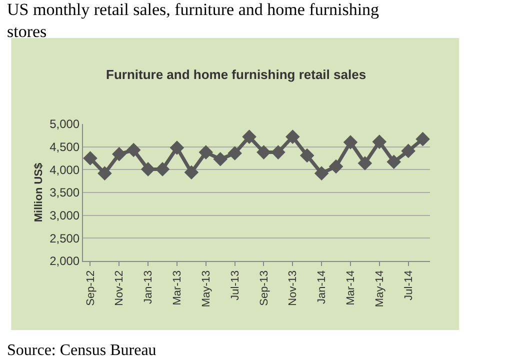 The width and height of the screenshot is (531, 362). What do you see at coordinates (90, 288) in the screenshot?
I see `x-tick-label: Sep-12` at bounding box center [90, 288].